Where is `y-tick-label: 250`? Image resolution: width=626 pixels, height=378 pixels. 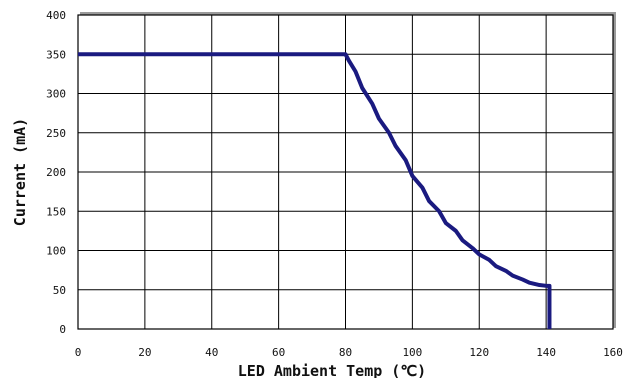
y-tick-label: 250 is located at coordinates (56, 133).